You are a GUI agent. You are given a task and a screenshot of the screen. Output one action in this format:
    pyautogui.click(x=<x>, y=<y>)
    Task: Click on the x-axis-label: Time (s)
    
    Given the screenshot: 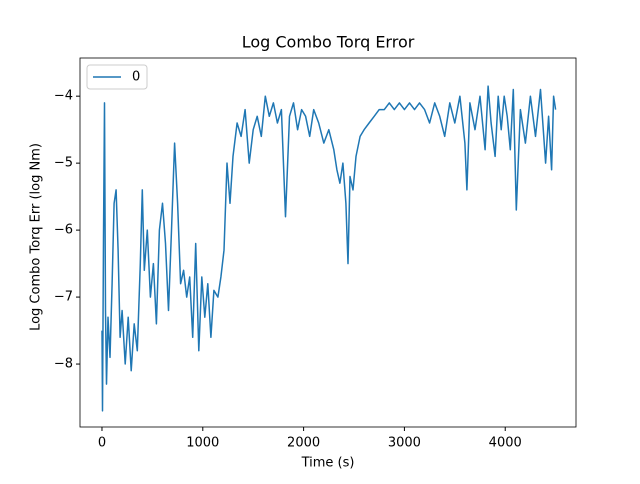 What is the action you would take?
    pyautogui.click(x=328, y=463)
    